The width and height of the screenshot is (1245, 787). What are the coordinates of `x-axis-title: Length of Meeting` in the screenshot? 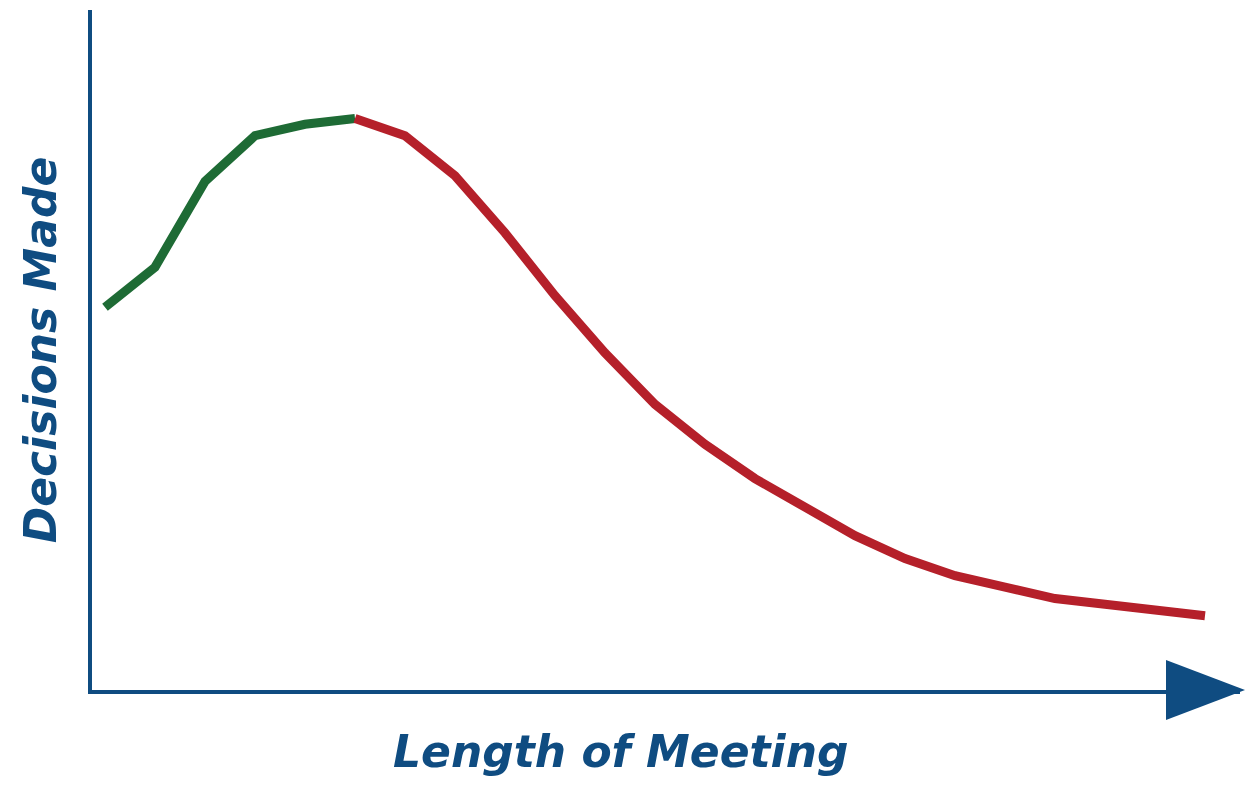 It's located at (621, 751).